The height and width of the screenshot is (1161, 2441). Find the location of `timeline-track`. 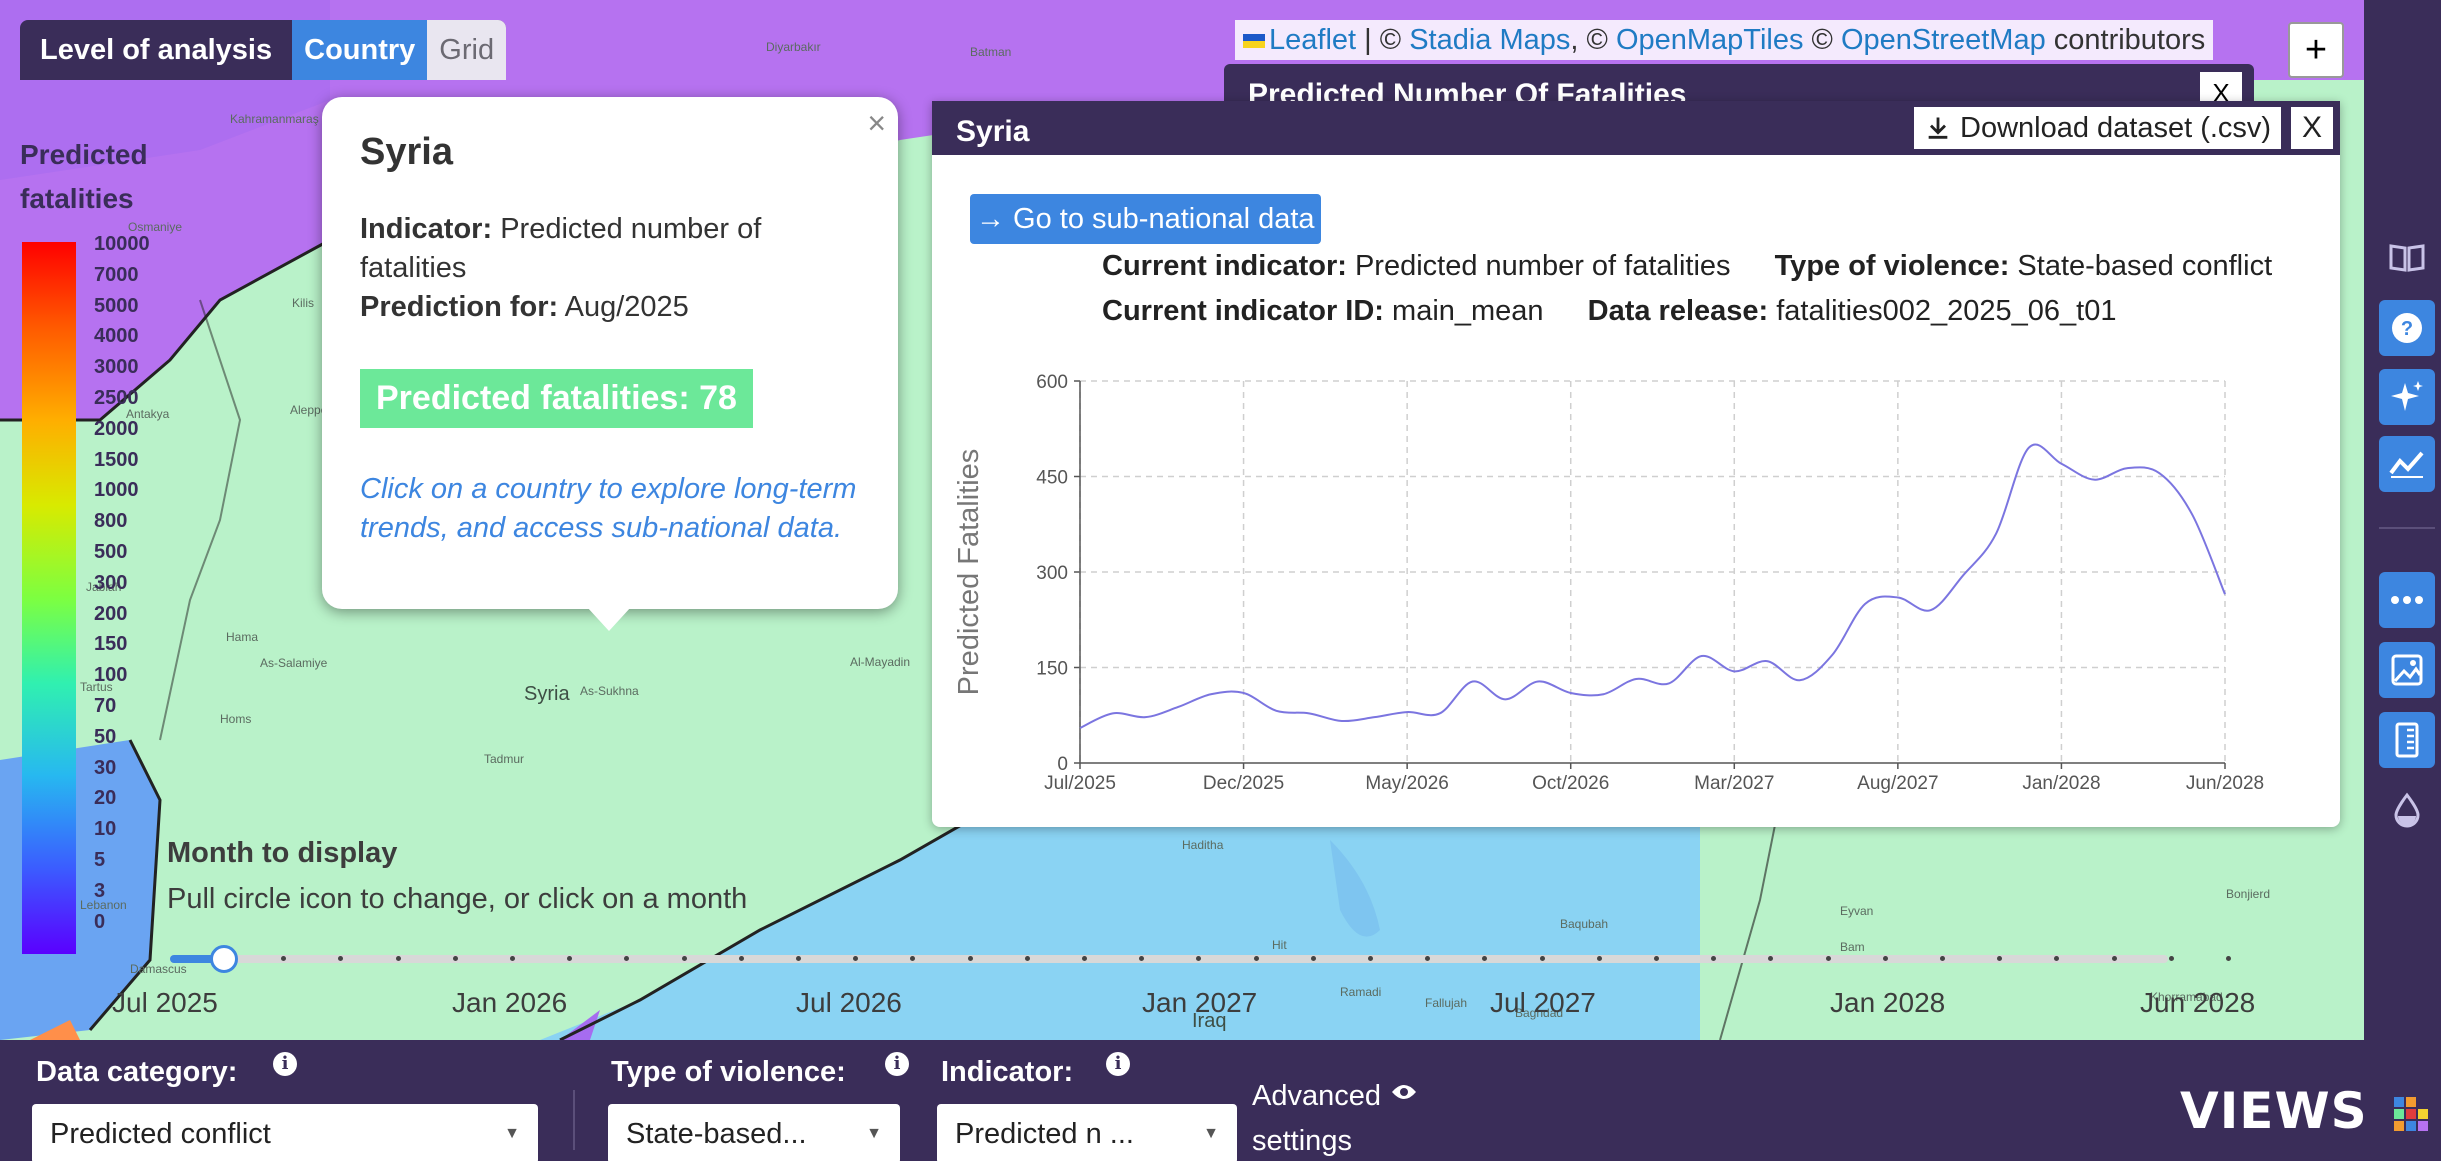

timeline-track is located at coordinates (1169, 959).